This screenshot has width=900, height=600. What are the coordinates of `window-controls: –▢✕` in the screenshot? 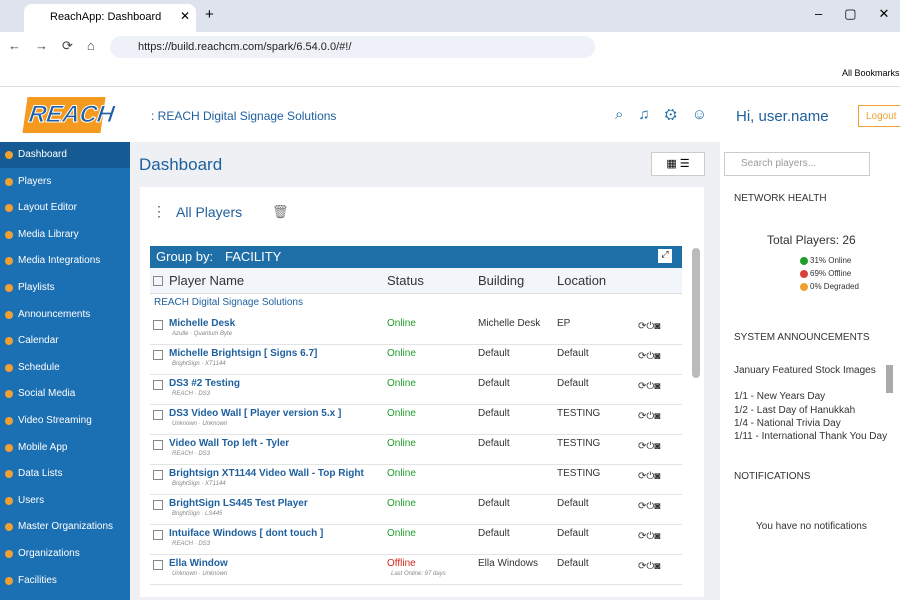 It's located at (857, 14).